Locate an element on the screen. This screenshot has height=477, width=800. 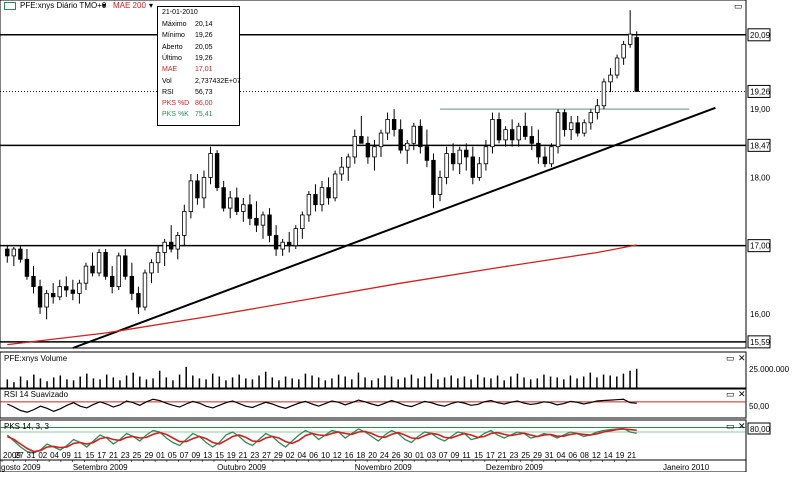
rsi-panel-close-button: ✕ is located at coordinates (742, 394).